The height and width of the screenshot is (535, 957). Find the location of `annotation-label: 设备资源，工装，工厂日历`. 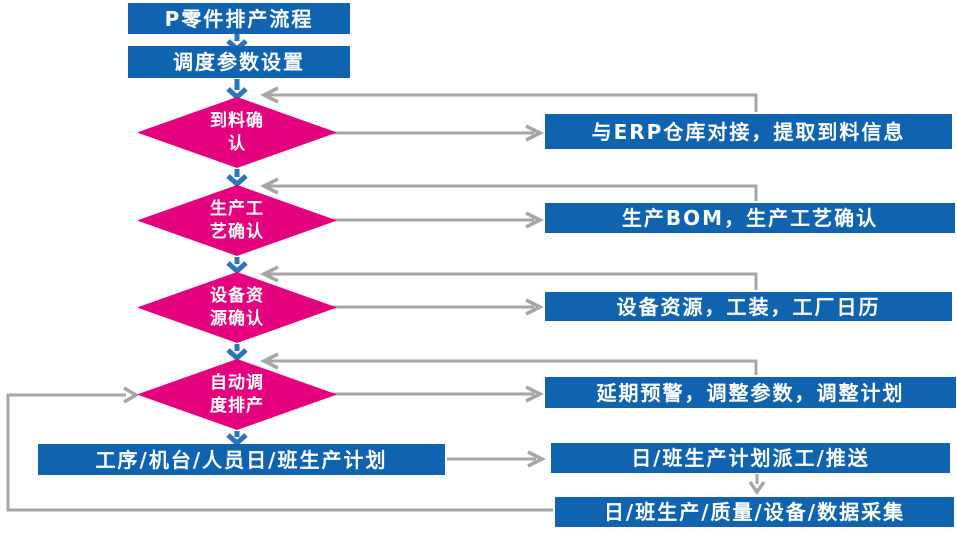

annotation-label: 设备资源，工装，工厂日历 is located at coordinates (748, 306).